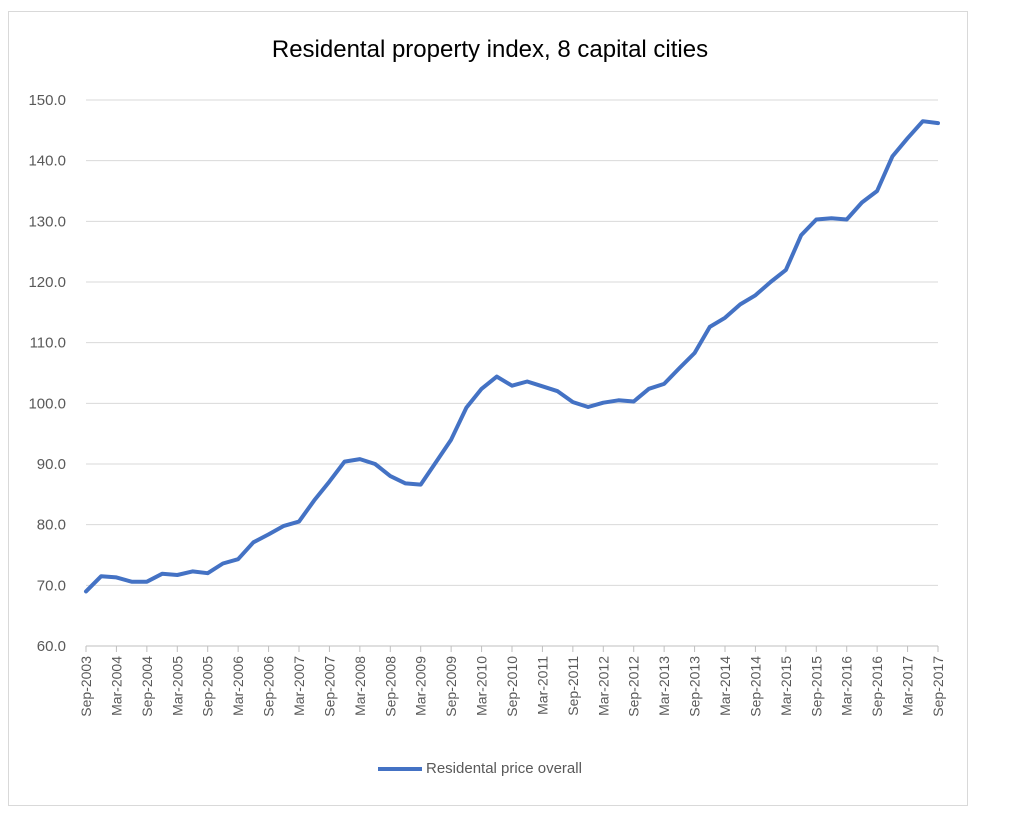  What do you see at coordinates (47, 282) in the screenshot?
I see `y-tick-label: 120.0` at bounding box center [47, 282].